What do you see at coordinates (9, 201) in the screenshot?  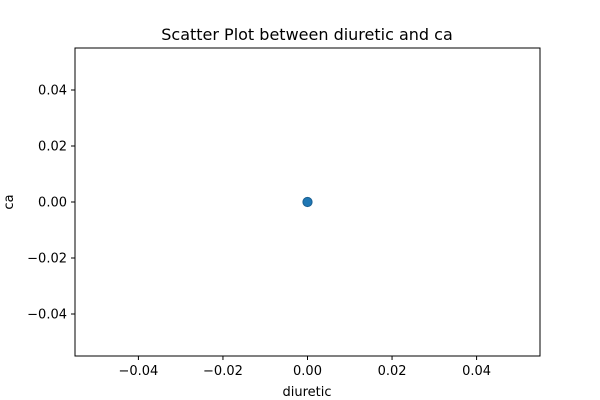 I see `y-axis-label: ca` at bounding box center [9, 201].